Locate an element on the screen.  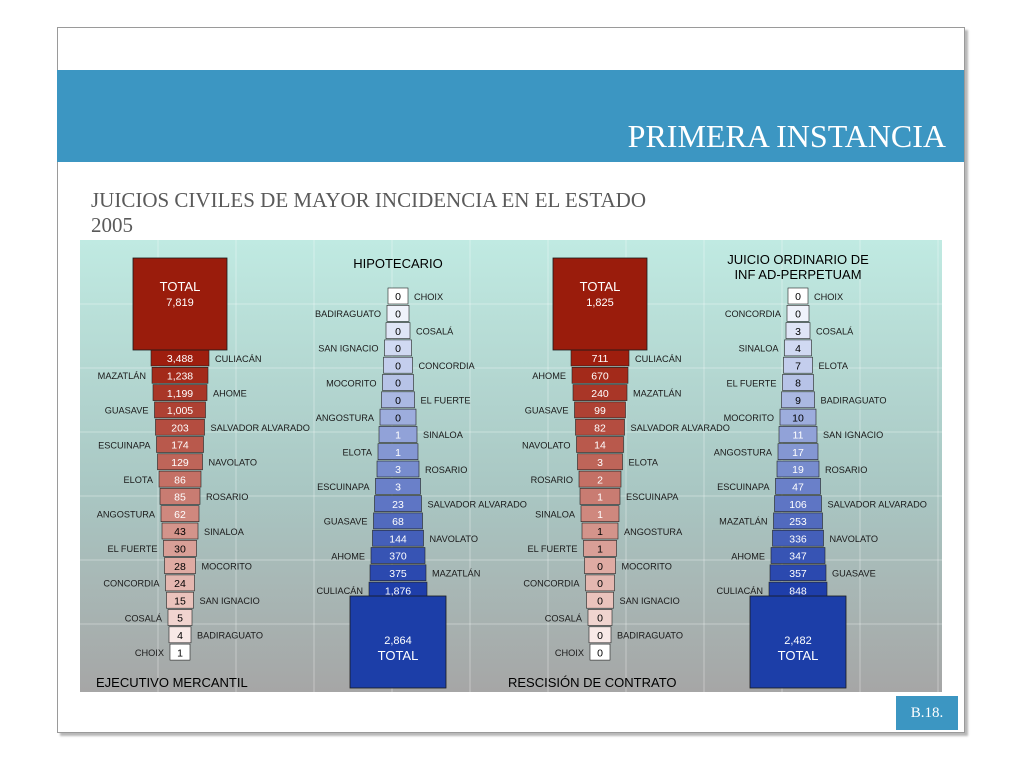
bar-value-label: 5 is located at coordinates (180, 619).